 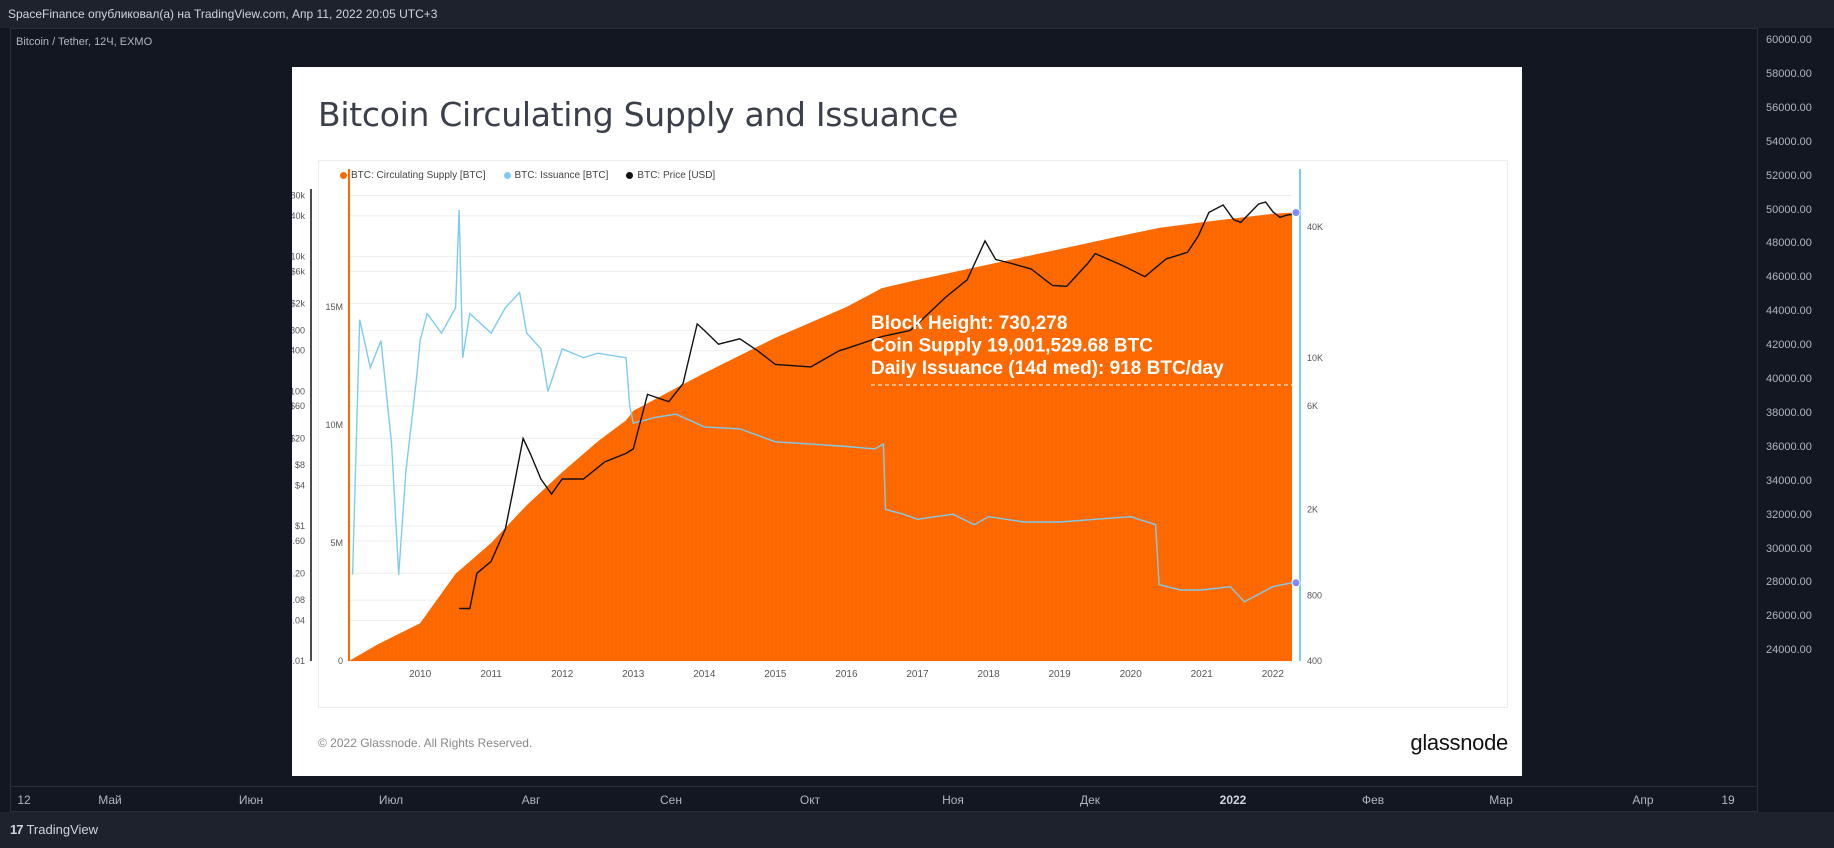 I want to click on issuance-tick-label: 10K, so click(x=1315, y=358).